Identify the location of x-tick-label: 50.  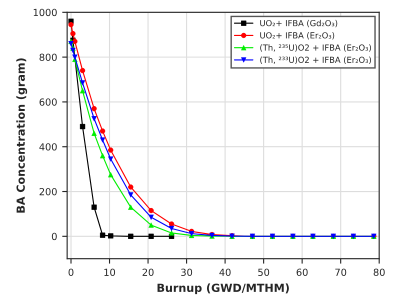
(264, 272).